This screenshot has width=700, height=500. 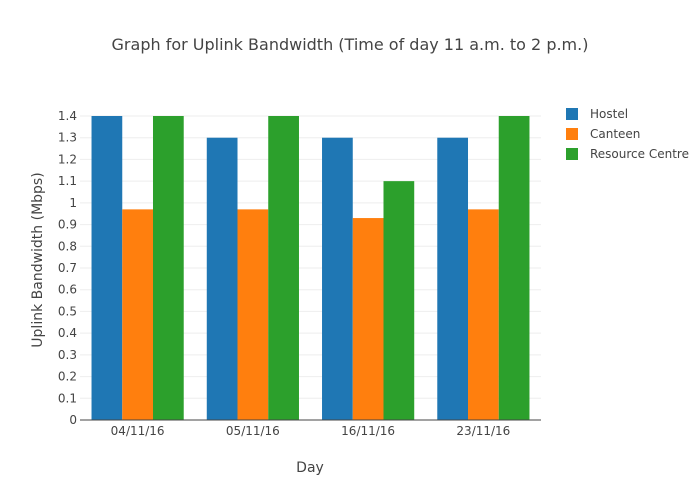 I want to click on y-tick-label: 0.7, so click(x=67, y=268).